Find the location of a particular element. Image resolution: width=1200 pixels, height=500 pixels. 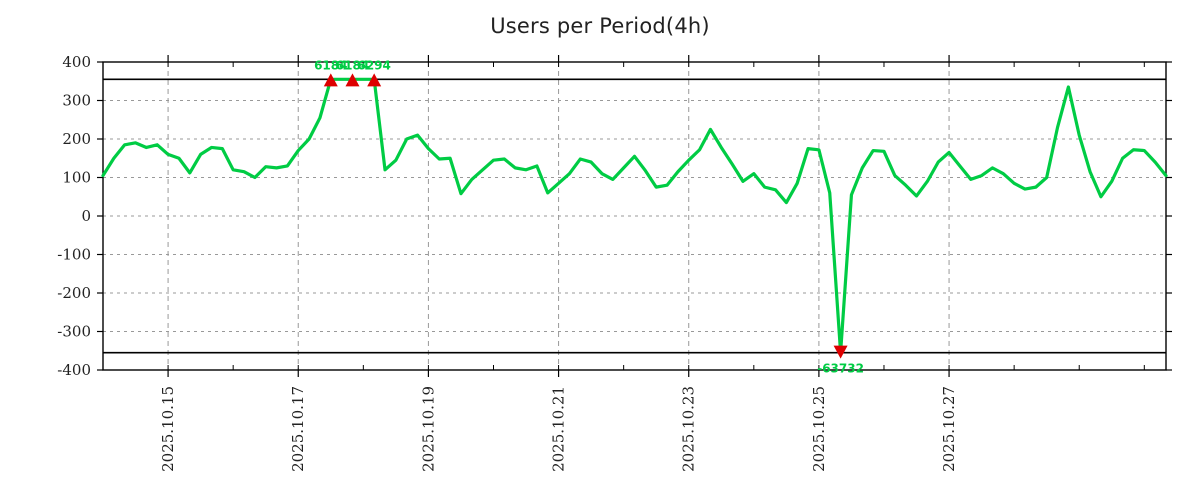

x-tick-label: 2025.10.15 is located at coordinates (168, 429).